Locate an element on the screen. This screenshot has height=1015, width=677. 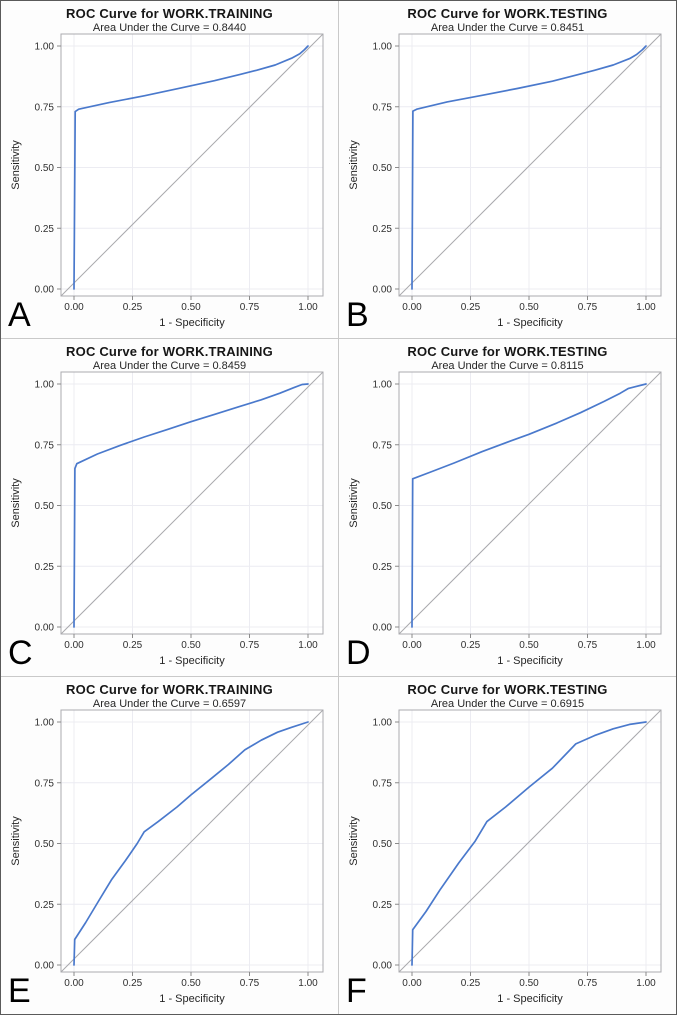
panel-letter: C is located at coordinates (20, 653).